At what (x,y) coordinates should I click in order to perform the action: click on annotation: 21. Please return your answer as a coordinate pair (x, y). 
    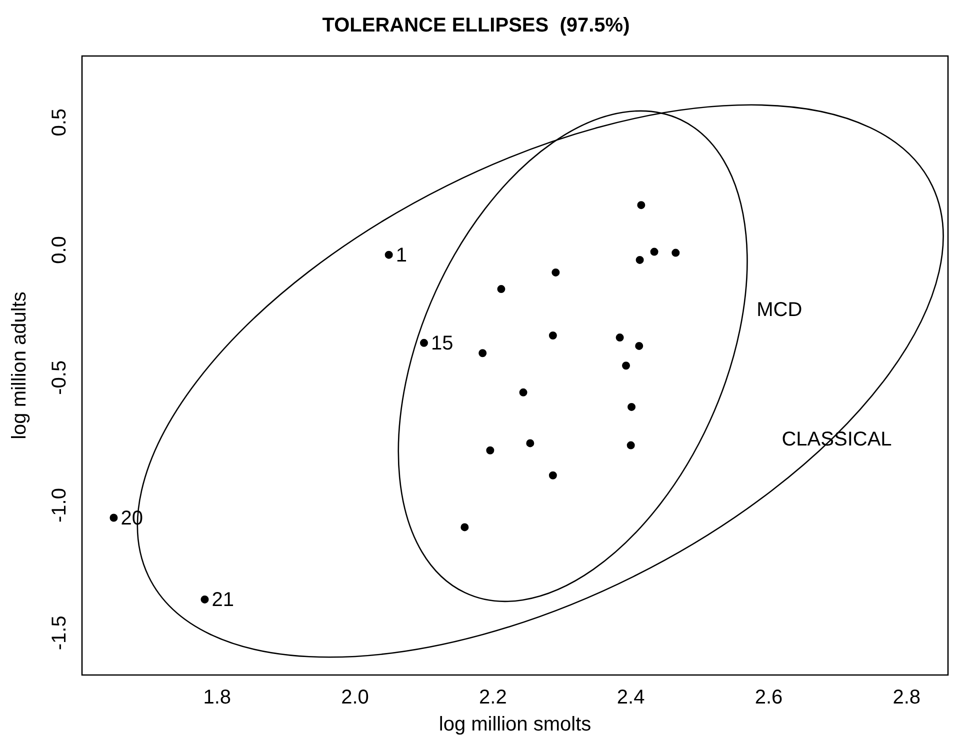
    Looking at the image, I should click on (223, 599).